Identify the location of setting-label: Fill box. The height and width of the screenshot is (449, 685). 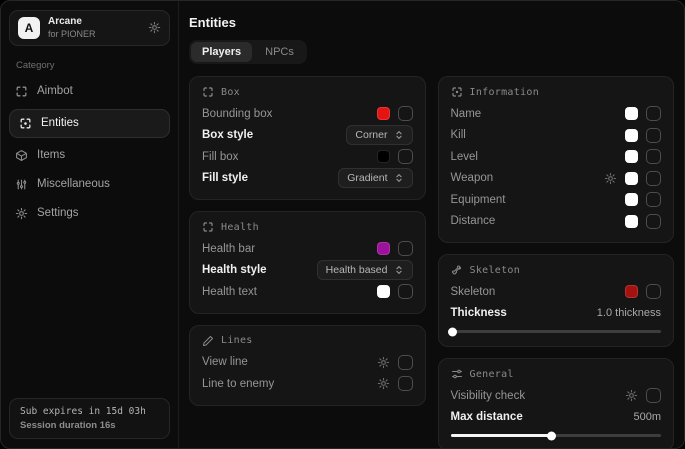
(220, 156).